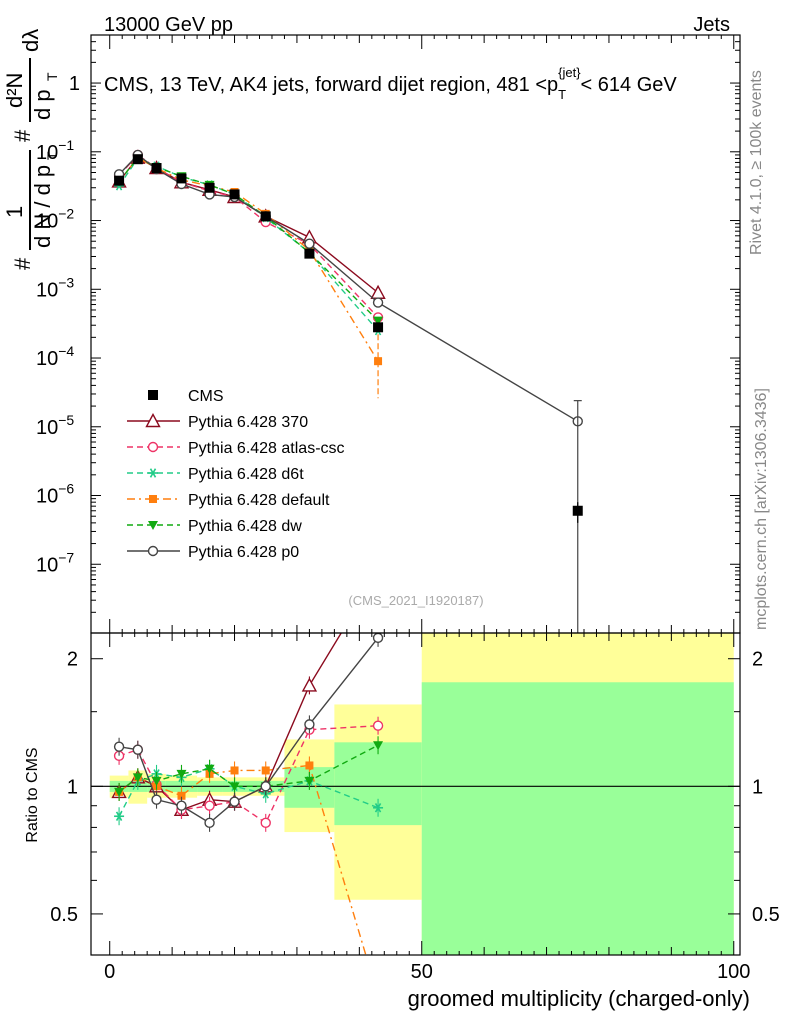 This screenshot has width=786, height=1024. Describe the element at coordinates (206, 396) in the screenshot. I see `legend-label-CMS: CMS` at that location.